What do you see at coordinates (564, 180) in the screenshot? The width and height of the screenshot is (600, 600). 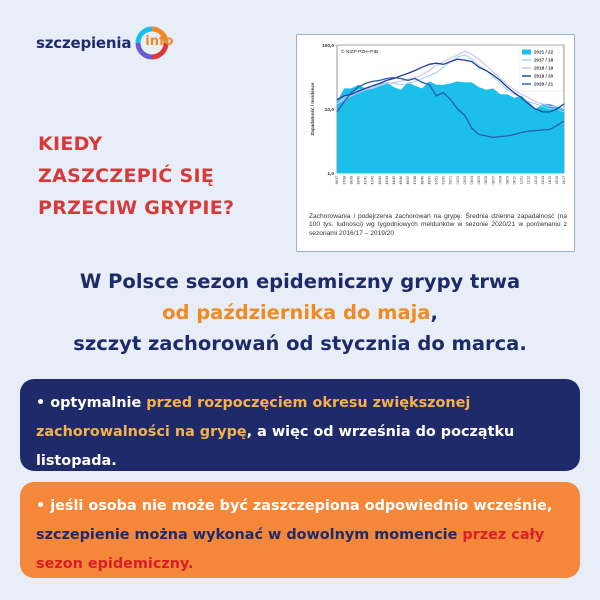 I see `x-tick-label: 16/17` at bounding box center [564, 180].